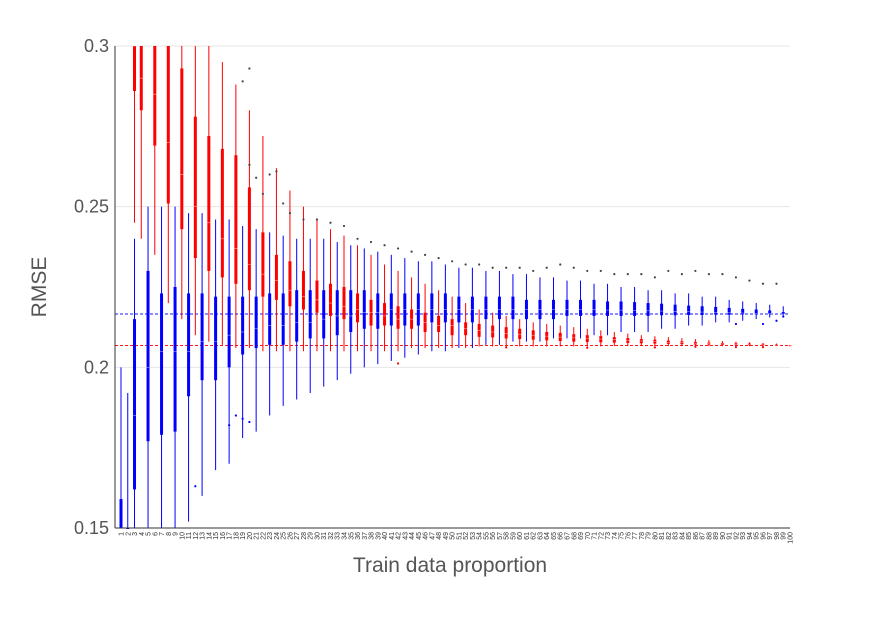 This screenshot has height=617, width=873. Describe the element at coordinates (297, 536) in the screenshot. I see `x-tick-label: 27` at that location.